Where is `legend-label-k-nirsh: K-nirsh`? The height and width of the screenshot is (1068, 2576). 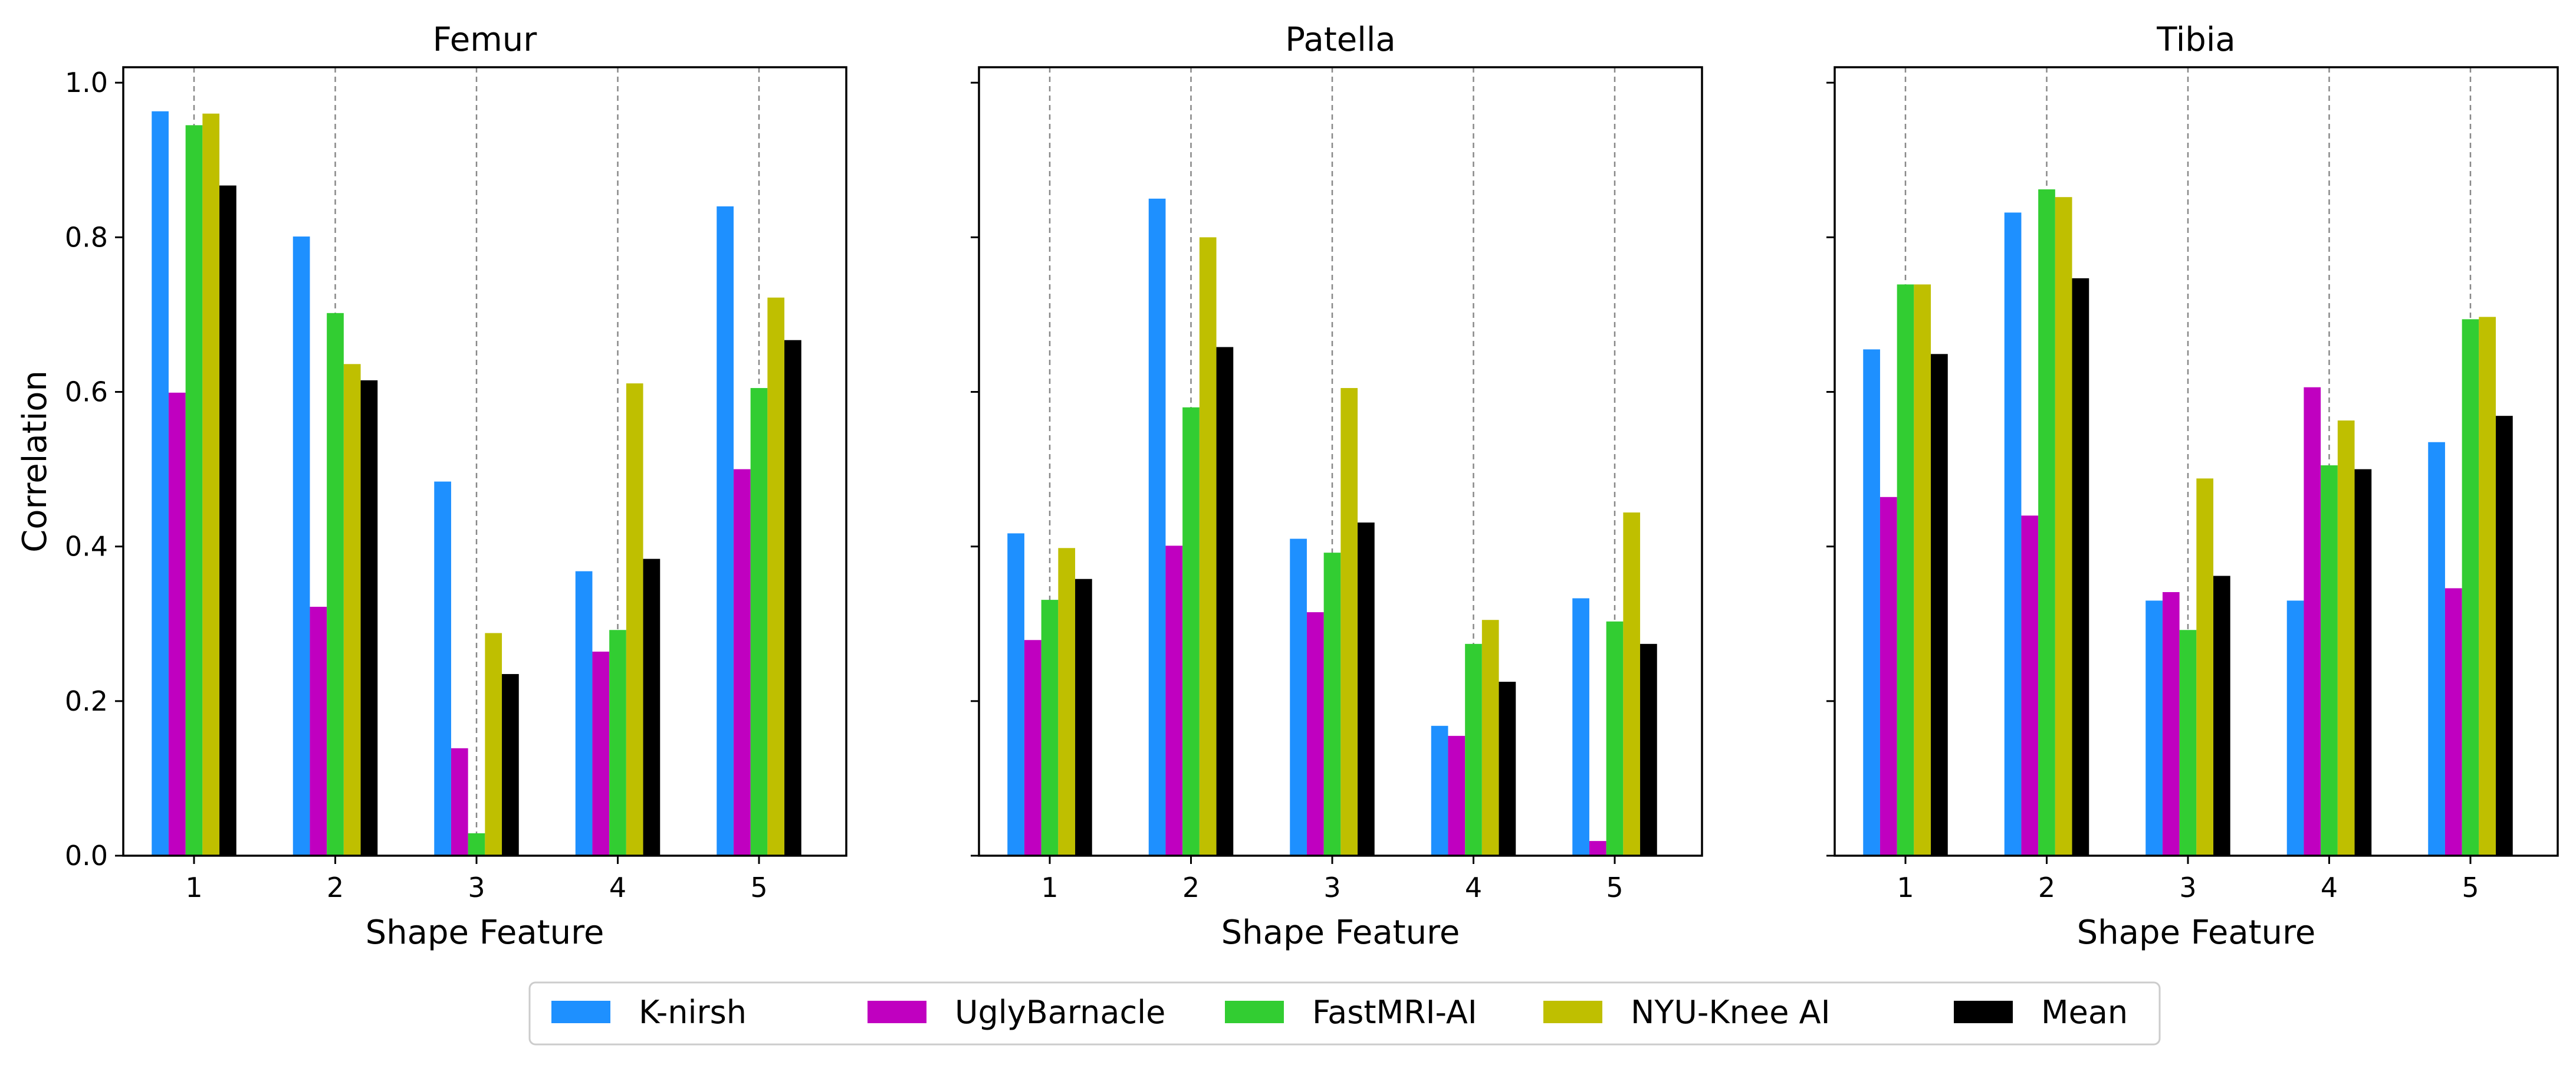 legend-label-k-nirsh: K-nirsh is located at coordinates (693, 1012).